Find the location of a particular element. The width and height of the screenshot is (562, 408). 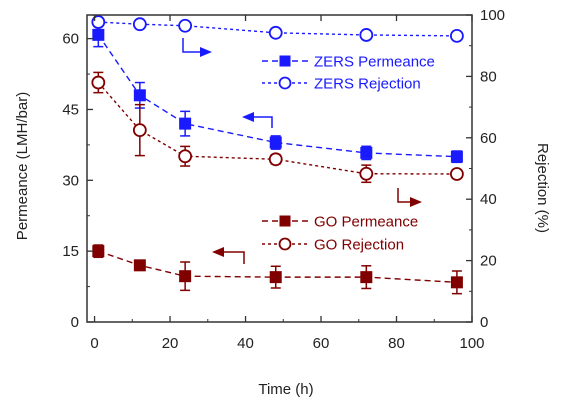

legend-entry-go-permeance: GO Permeance is located at coordinates (340, 222).